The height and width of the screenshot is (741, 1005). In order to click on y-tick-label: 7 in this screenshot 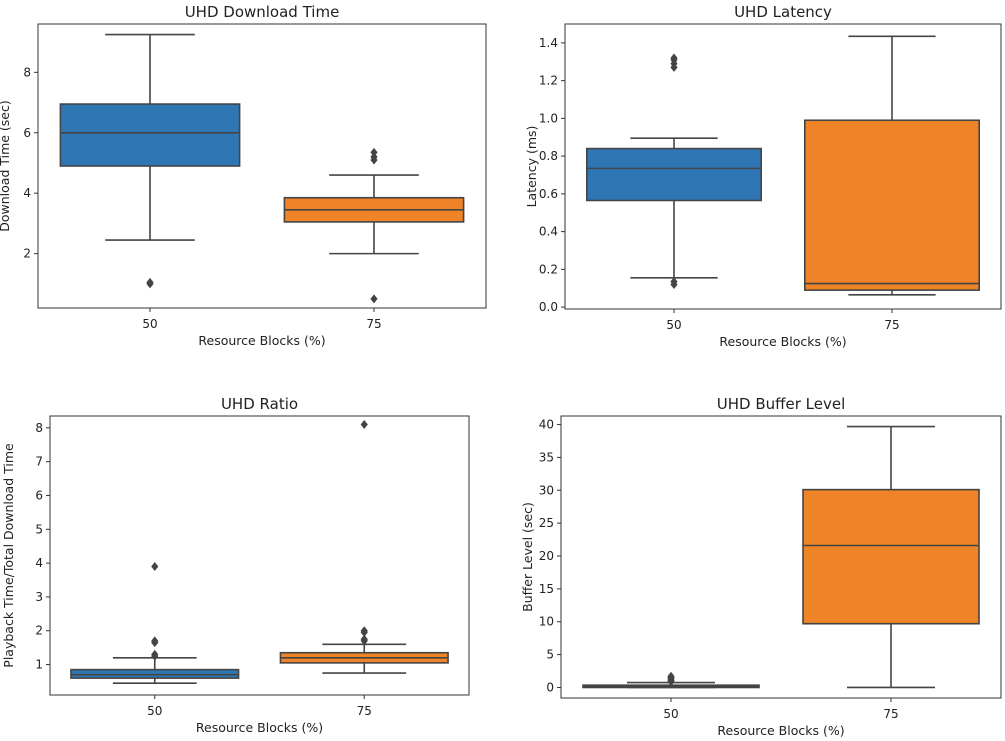, I will do `click(39, 462)`.